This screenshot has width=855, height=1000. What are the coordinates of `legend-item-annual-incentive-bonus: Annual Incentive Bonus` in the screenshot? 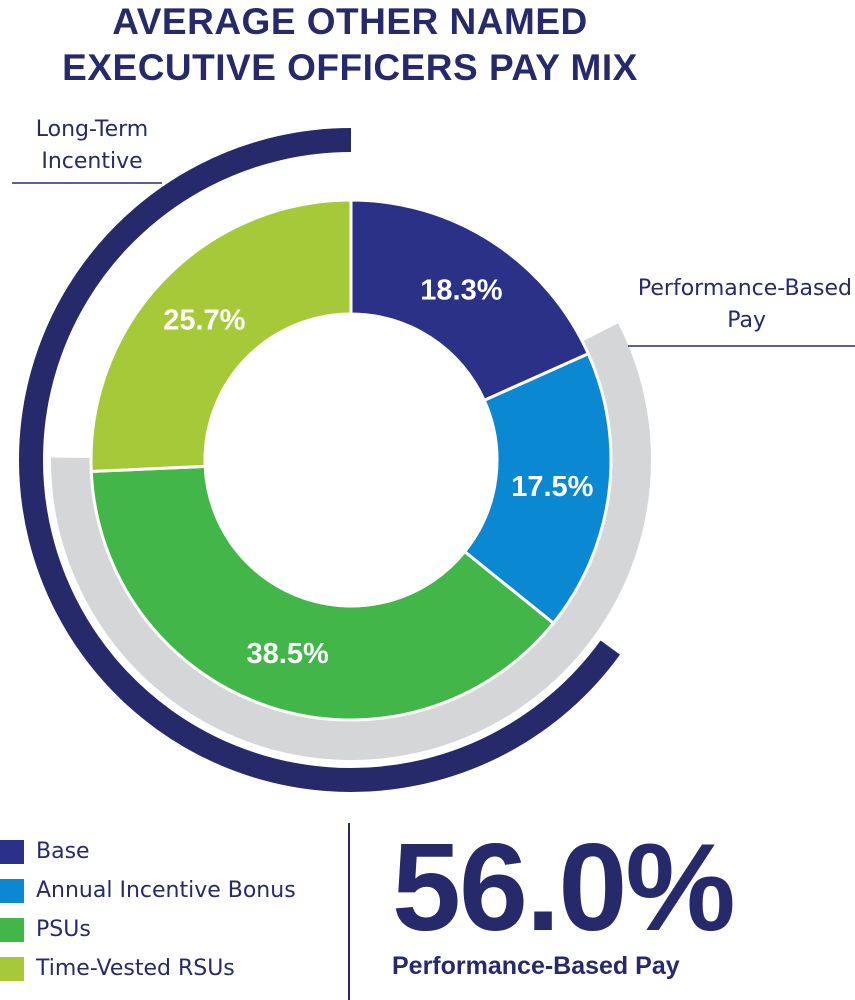 It's located at (148, 890).